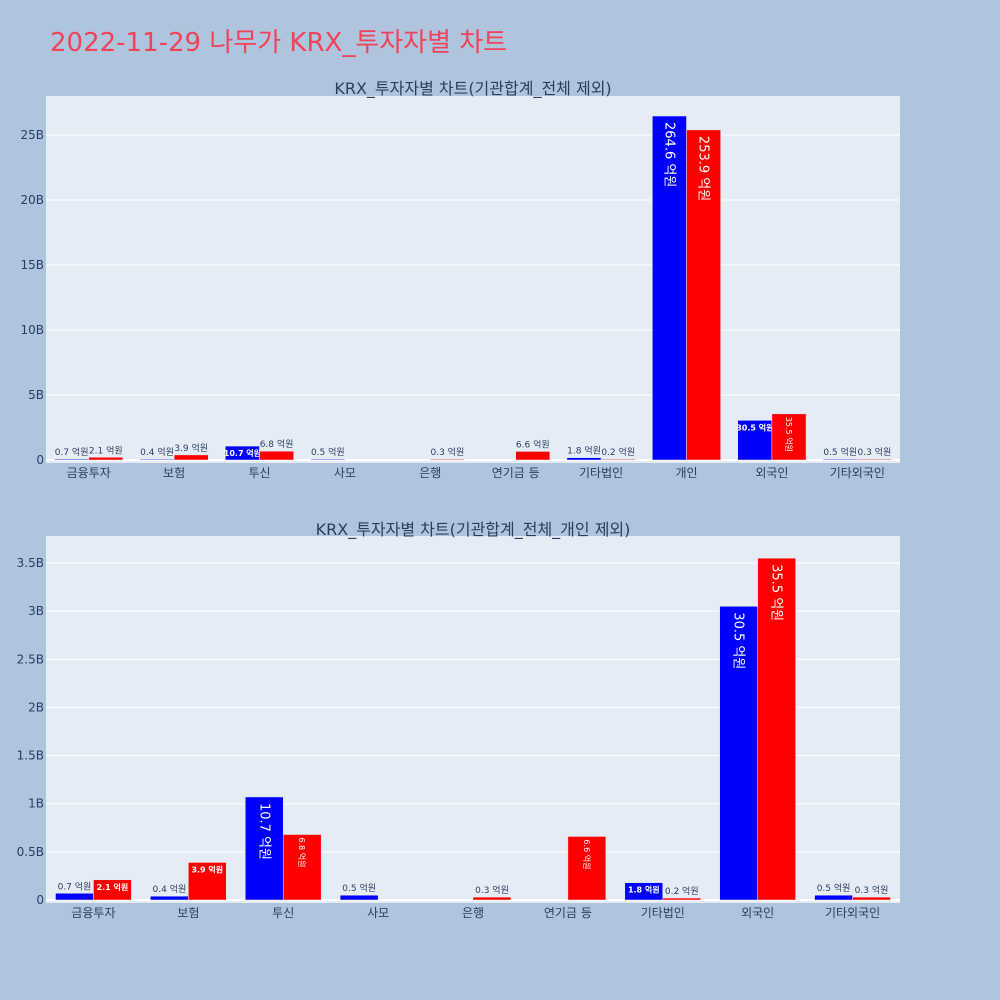 The height and width of the screenshot is (1000, 1000). What do you see at coordinates (30, 563) in the screenshot?
I see `y-tick-label: 3.5B` at bounding box center [30, 563].